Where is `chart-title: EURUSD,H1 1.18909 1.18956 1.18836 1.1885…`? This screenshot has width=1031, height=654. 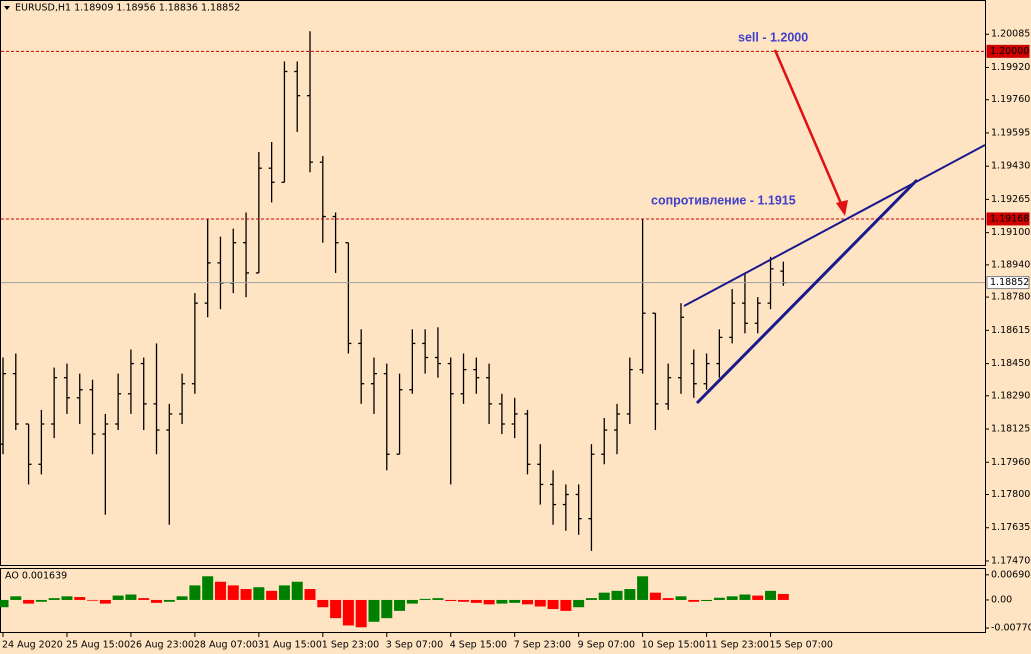
chart-title: EURUSD,H1 1.18909 1.18956 1.18836 1.1885… is located at coordinates (127, 8).